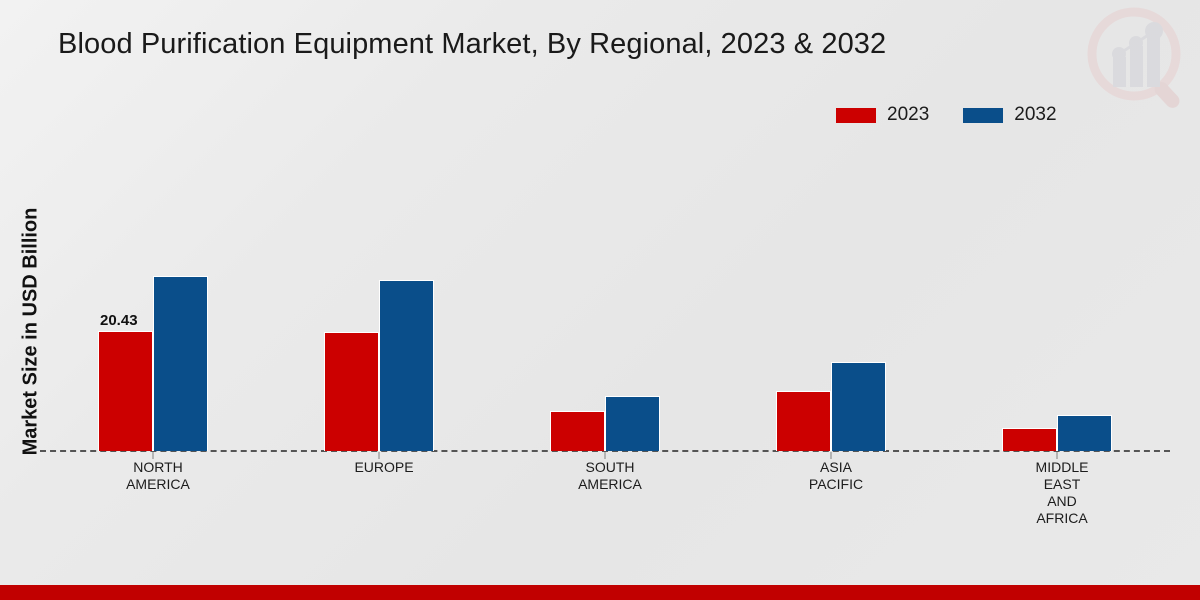 The height and width of the screenshot is (600, 1200). Describe the element at coordinates (610, 467) in the screenshot. I see `x-axis-label-line: SOUTH` at that location.